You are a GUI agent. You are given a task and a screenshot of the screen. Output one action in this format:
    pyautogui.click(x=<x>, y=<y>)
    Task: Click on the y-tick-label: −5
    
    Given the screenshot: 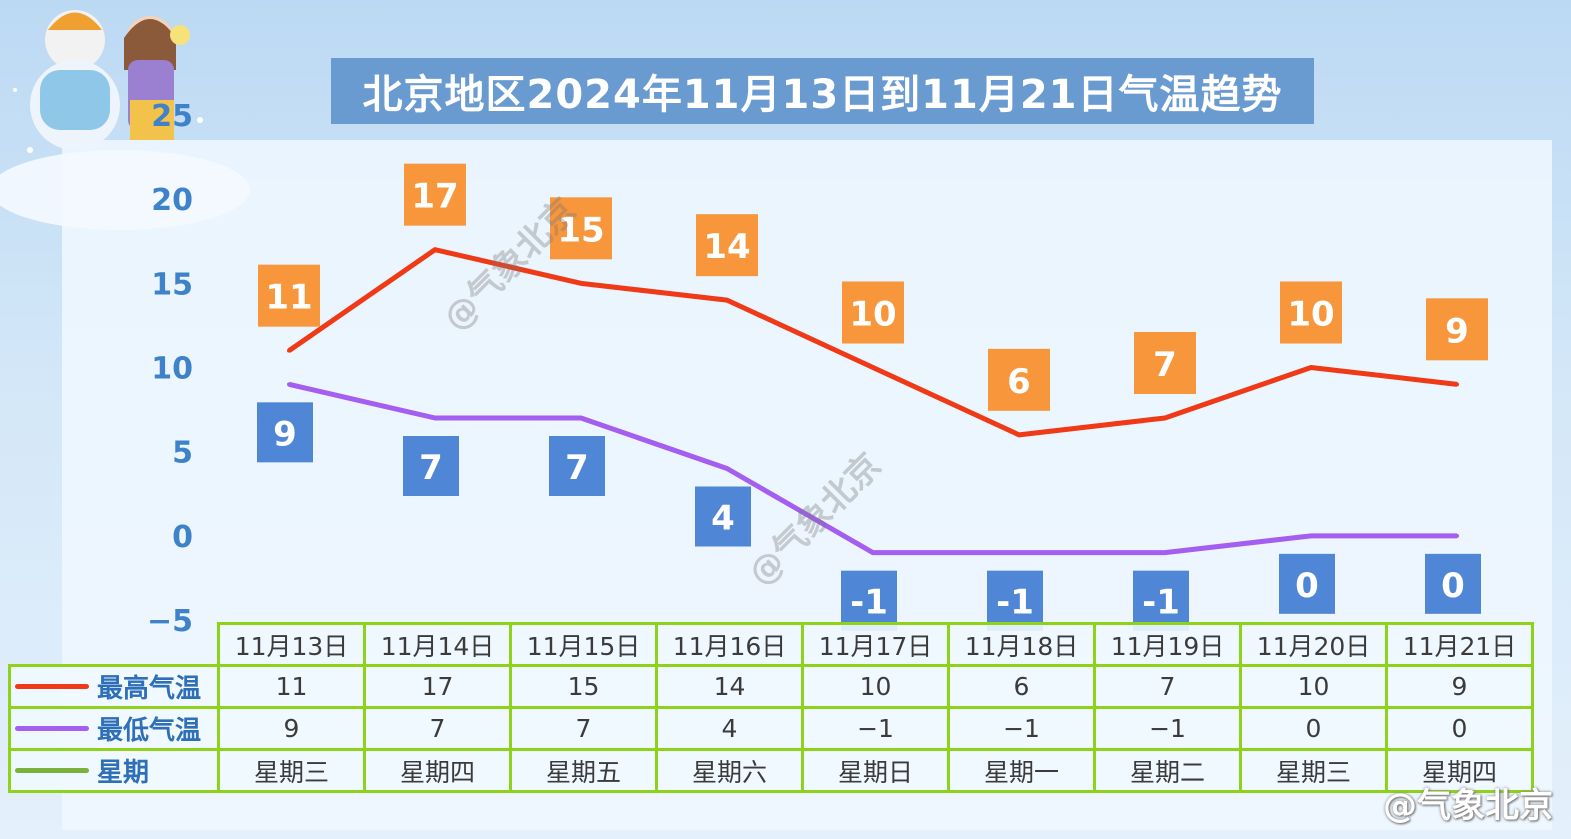 What is the action you would take?
    pyautogui.click(x=170, y=621)
    